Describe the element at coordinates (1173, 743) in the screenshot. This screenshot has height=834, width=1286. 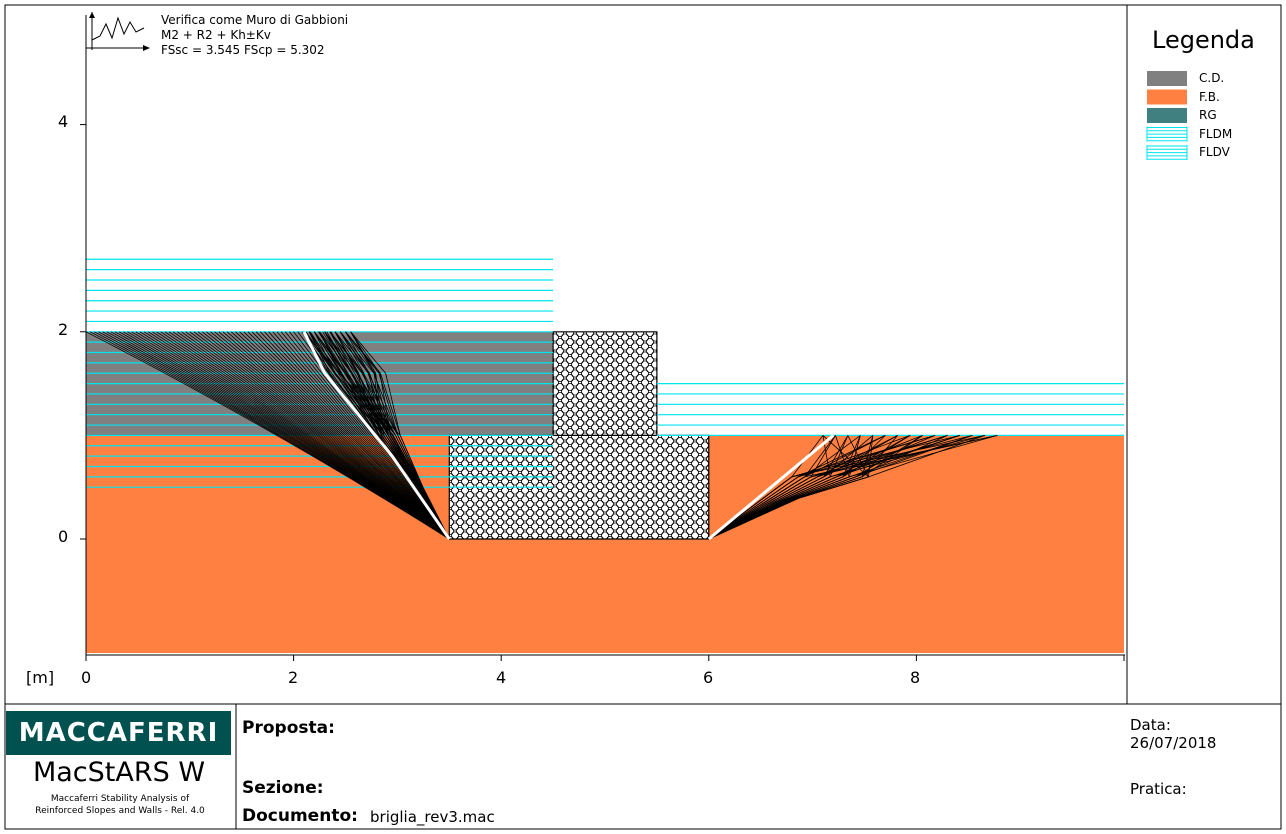
I see `data-value: 26/07/2018` at that location.